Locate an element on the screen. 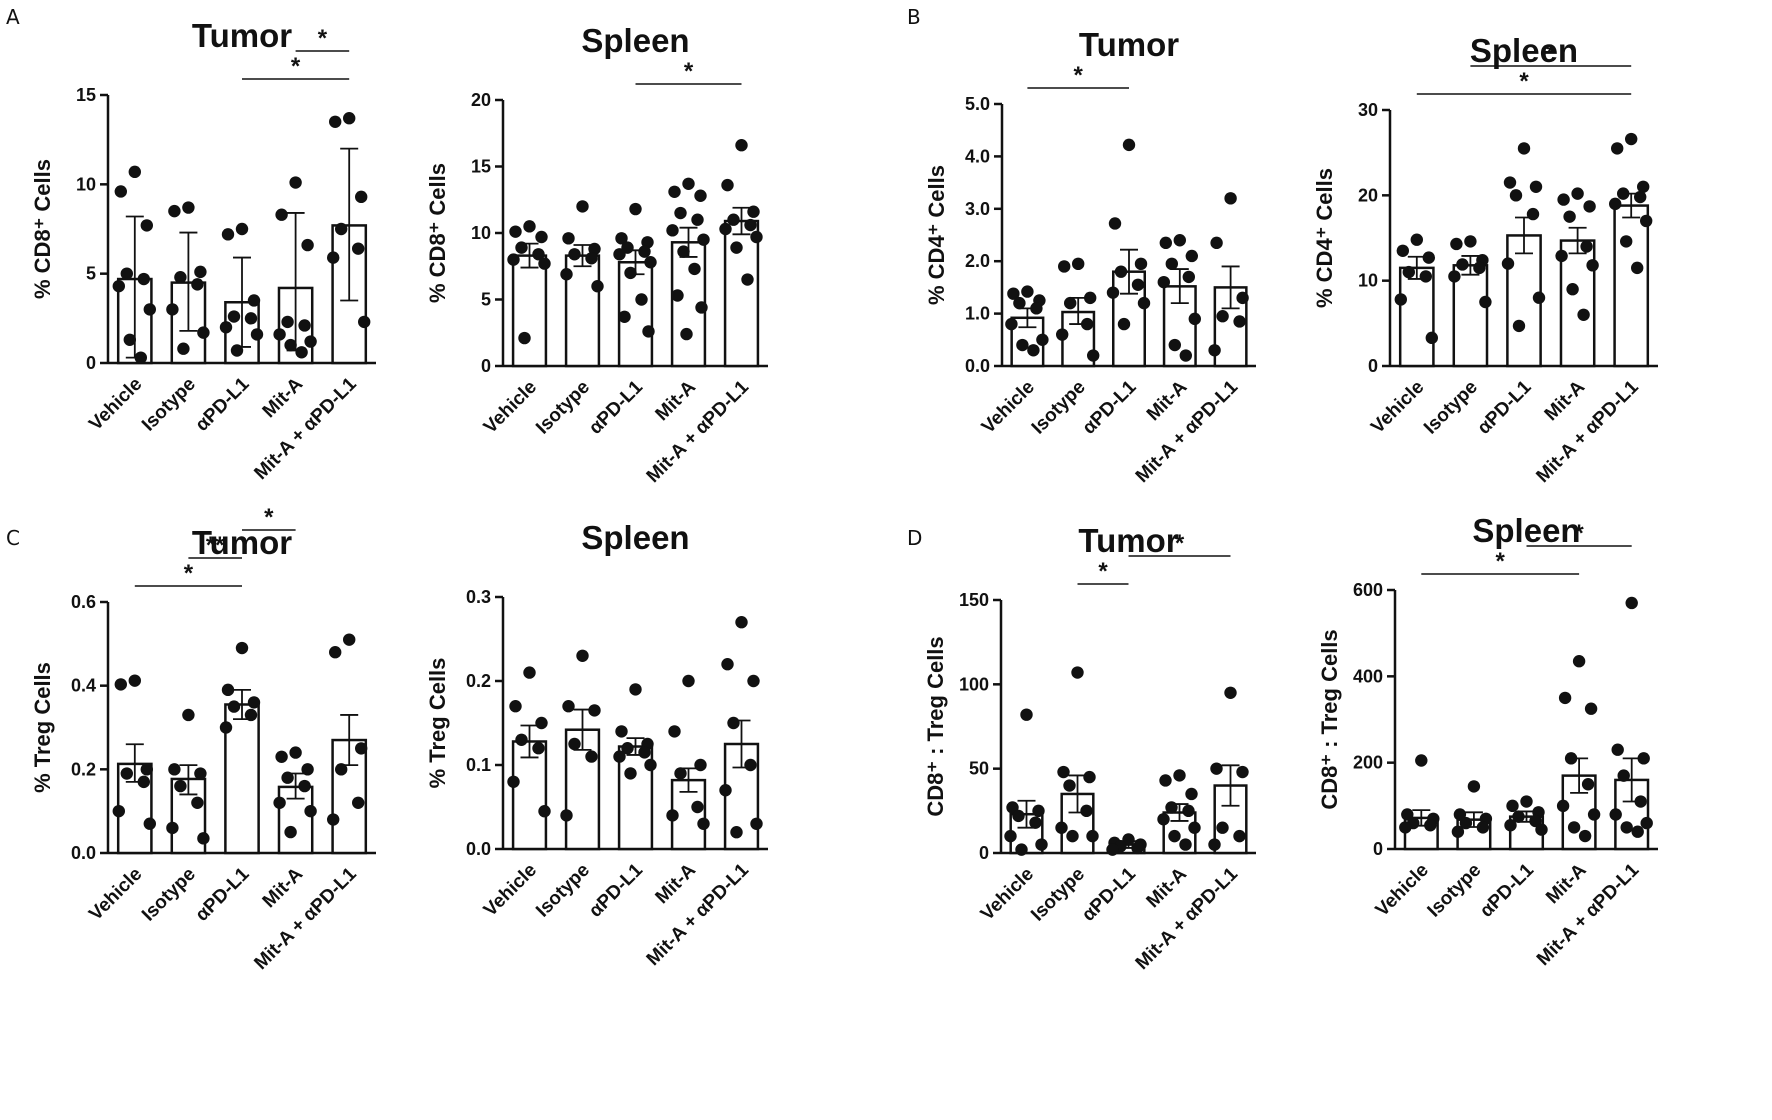  y-axis-label: % Treg Cells is located at coordinates (42, 727).